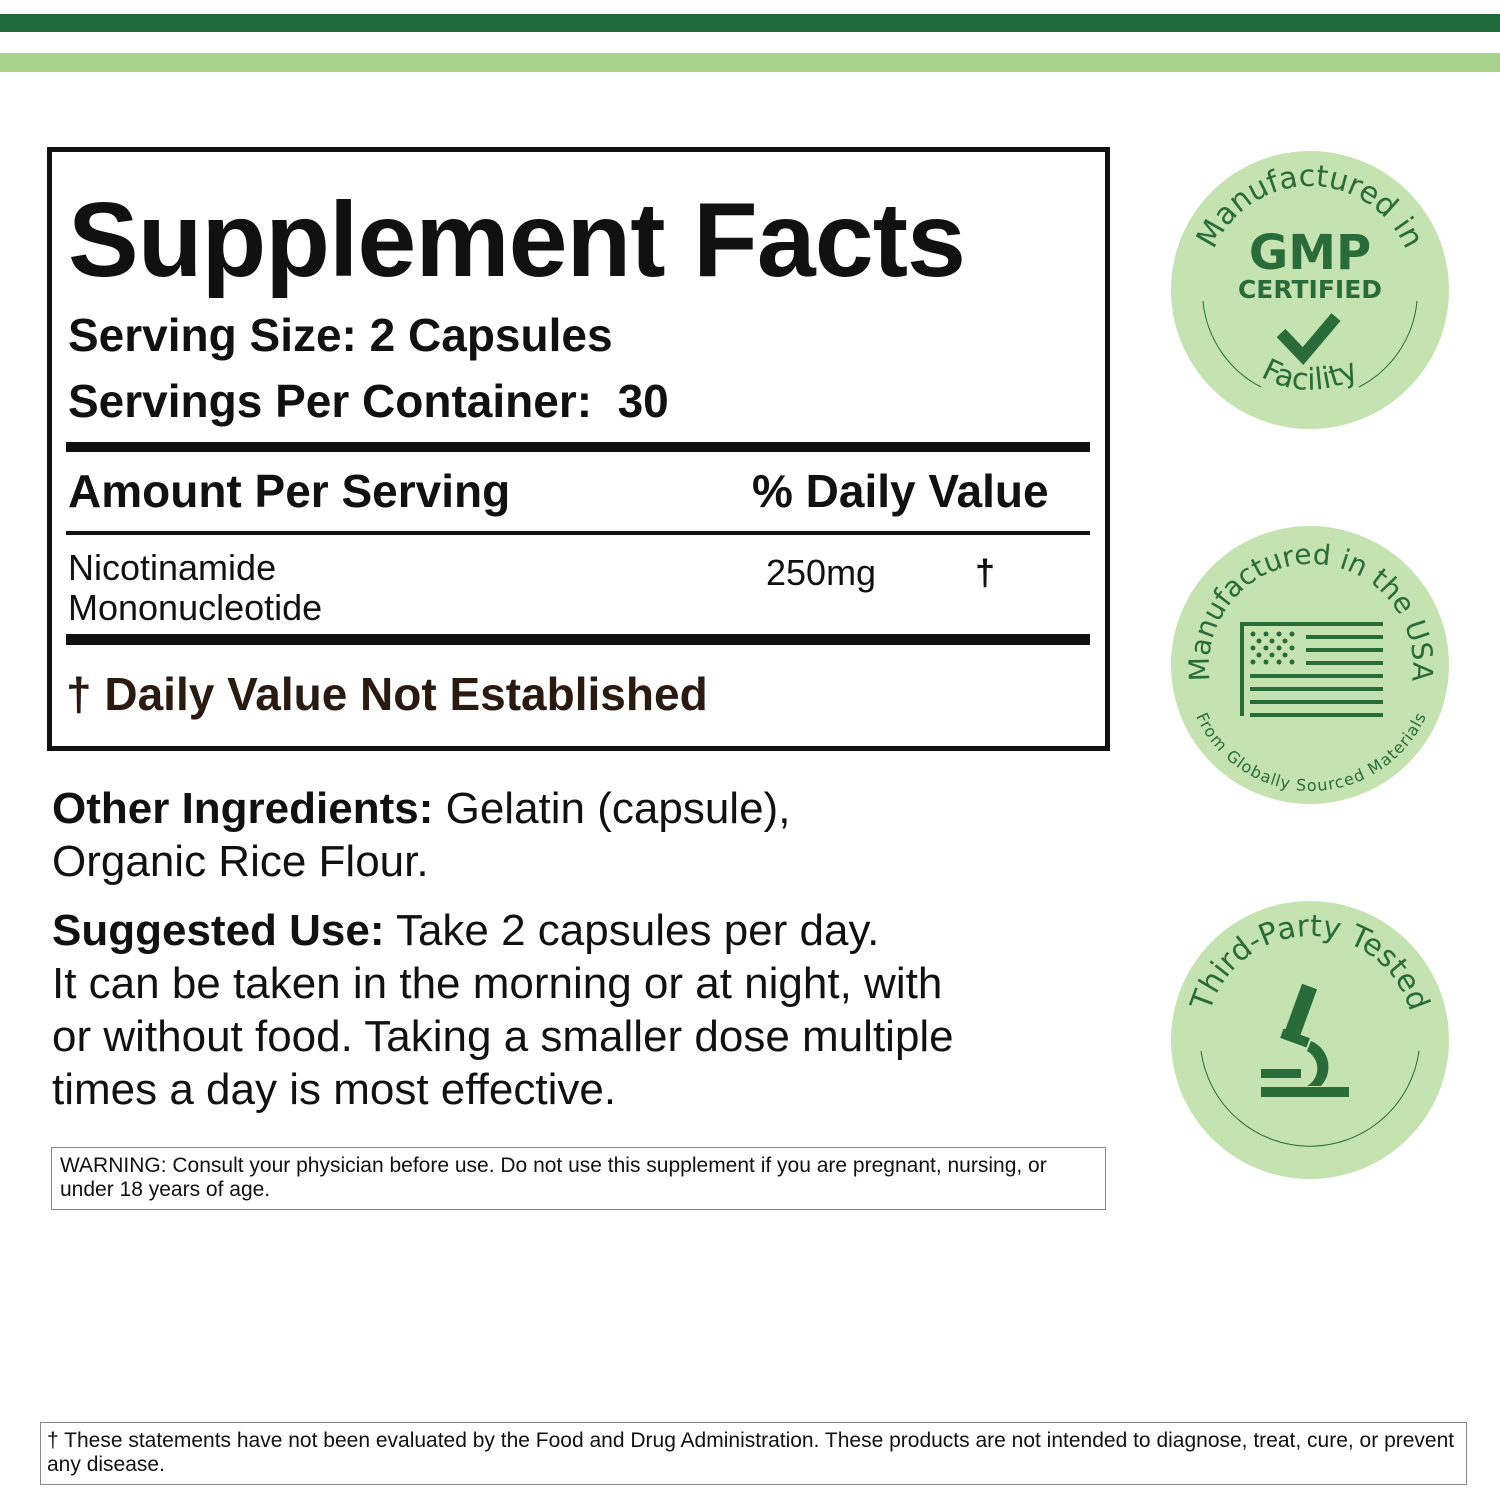 The height and width of the screenshot is (1500, 1500). What do you see at coordinates (750, 23) in the screenshot?
I see `top-dark-stripe` at bounding box center [750, 23].